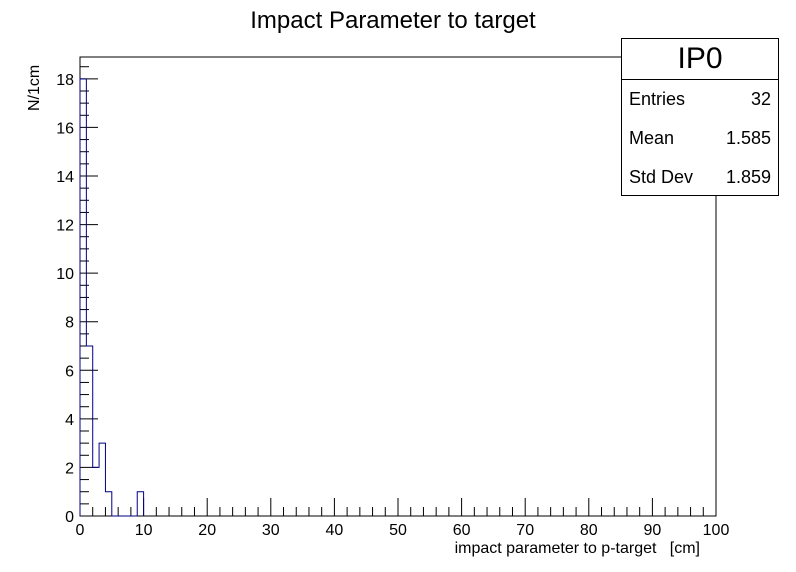  Describe the element at coordinates (69, 371) in the screenshot. I see `y-tick-label: 6` at that location.